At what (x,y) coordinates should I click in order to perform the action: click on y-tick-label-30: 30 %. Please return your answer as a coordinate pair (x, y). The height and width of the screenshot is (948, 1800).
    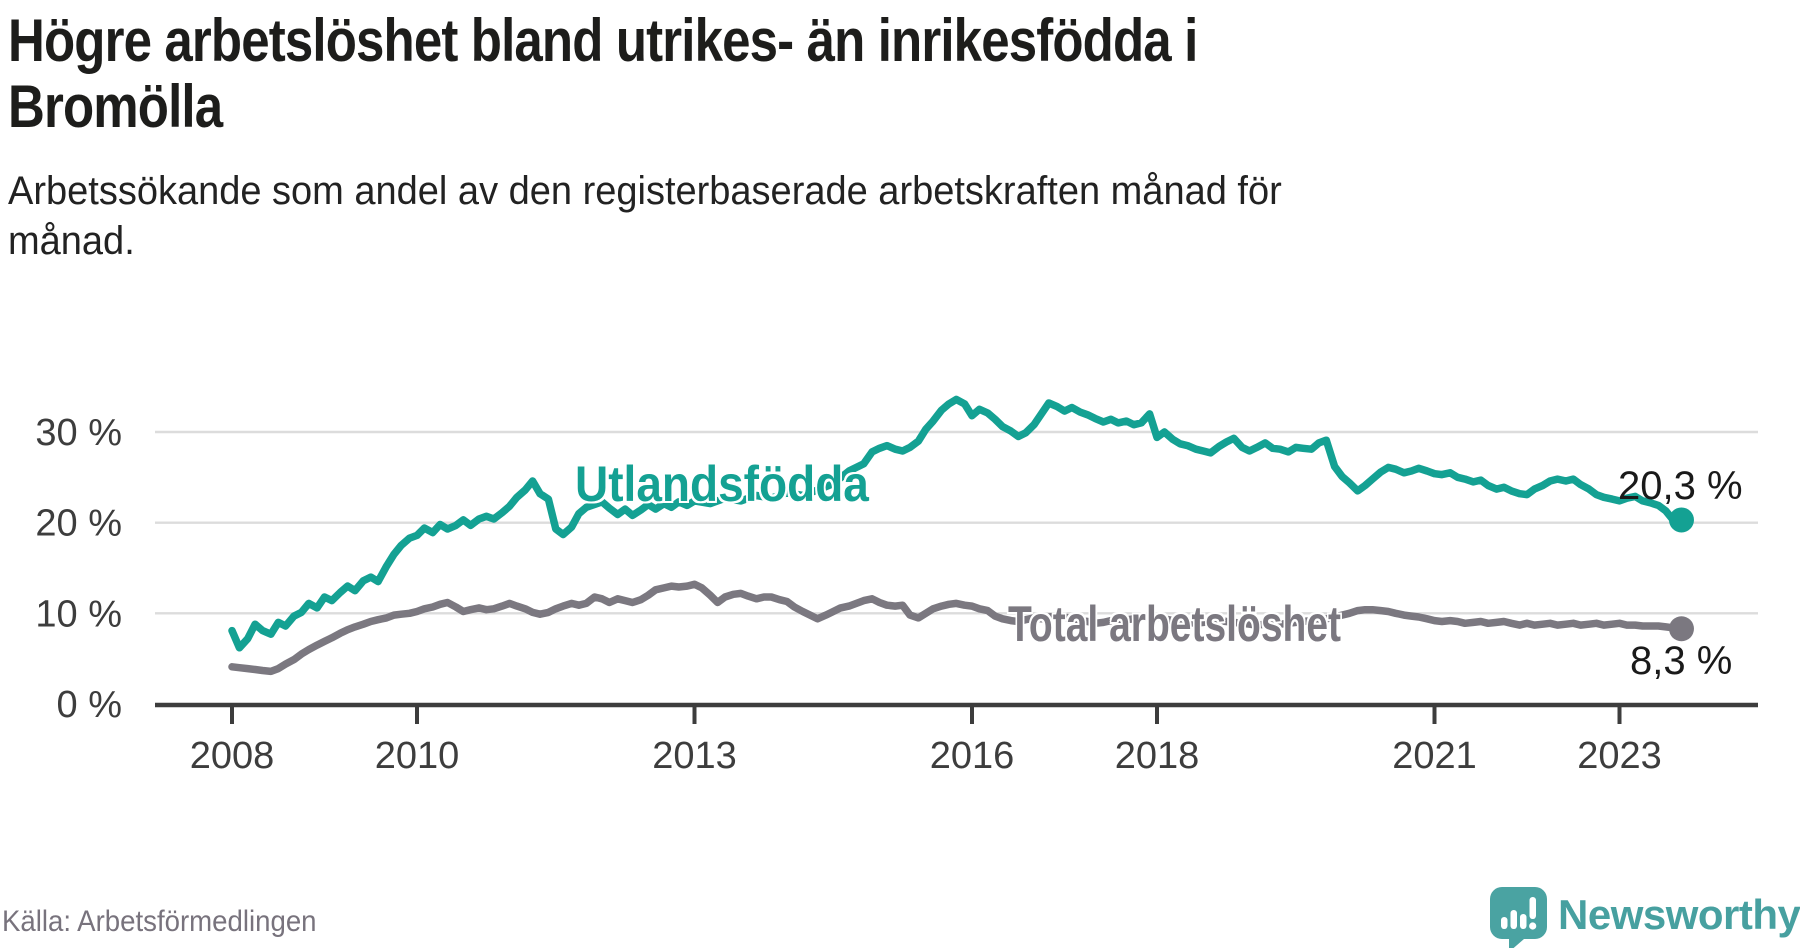
    Looking at the image, I should click on (78, 433).